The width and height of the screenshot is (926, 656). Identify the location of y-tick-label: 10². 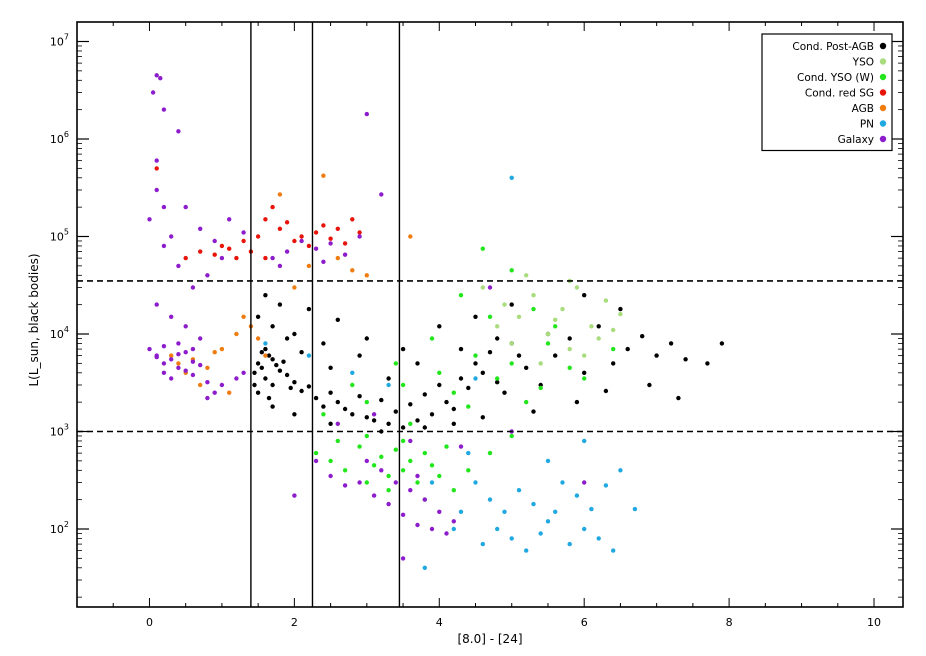
(59, 528).